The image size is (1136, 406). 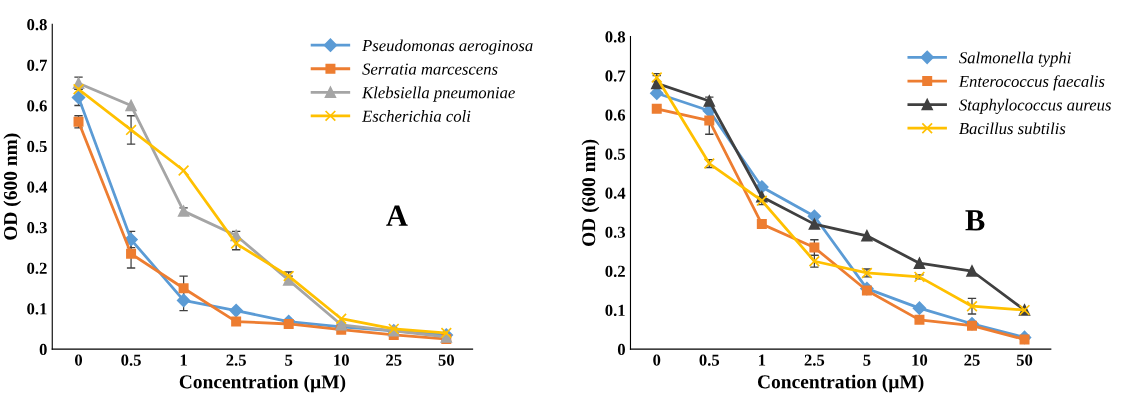 What do you see at coordinates (1015, 59) in the screenshot?
I see `legend-label: Salmonella typhi` at bounding box center [1015, 59].